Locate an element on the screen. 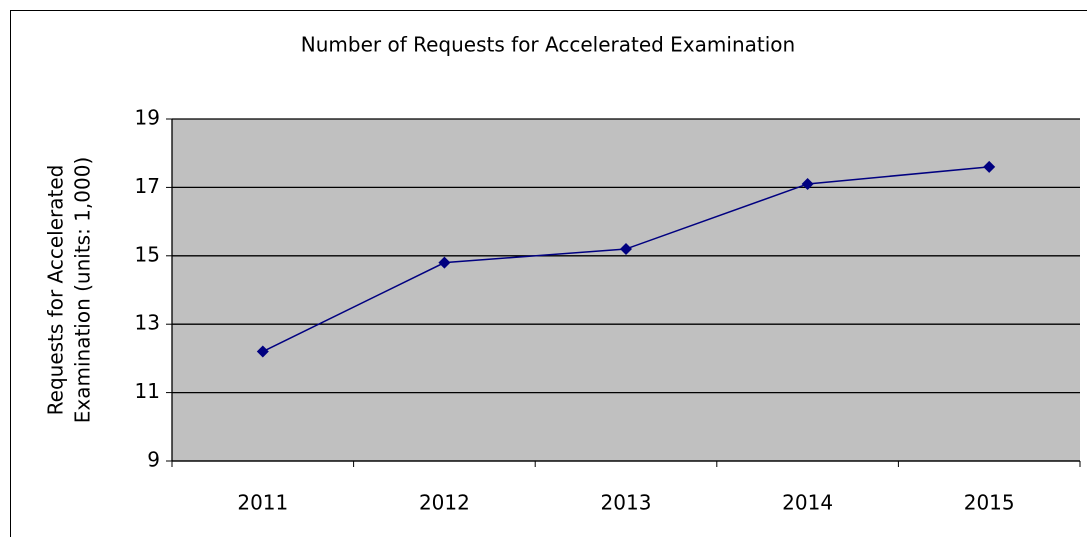 Image resolution: width=1087 pixels, height=537 pixels. x-tick-label: 2015 is located at coordinates (989, 503).